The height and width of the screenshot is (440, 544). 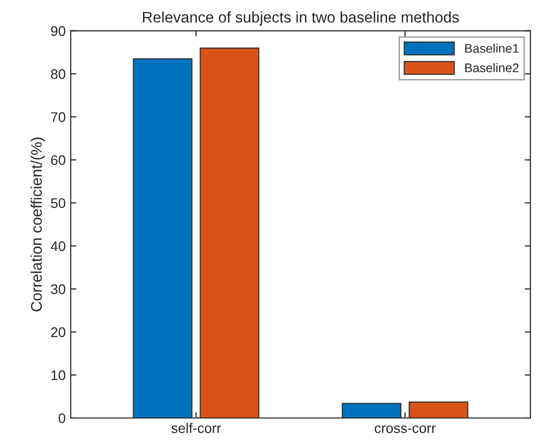 What do you see at coordinates (58, 203) in the screenshot?
I see `y-tick-label: 50` at bounding box center [58, 203].